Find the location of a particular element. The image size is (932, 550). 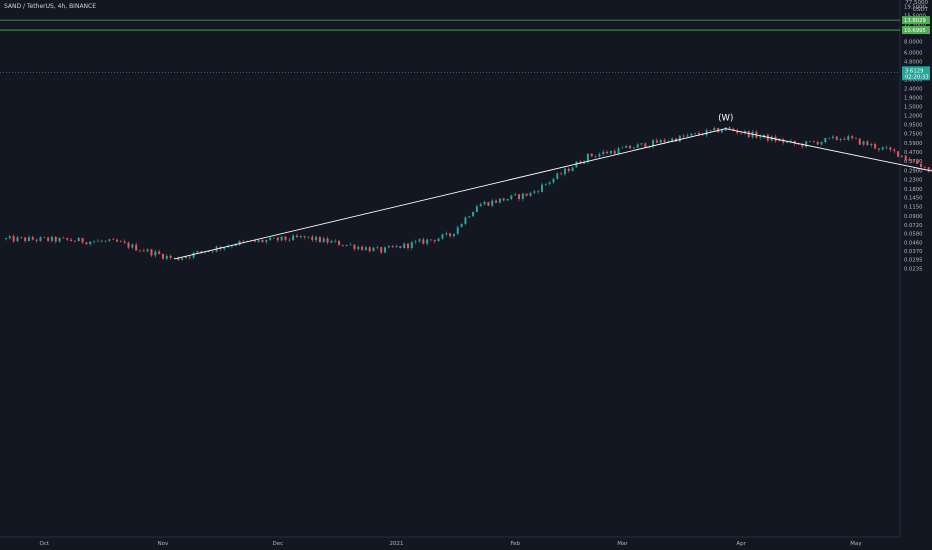

current-price-badge is located at coordinates (916, 73).